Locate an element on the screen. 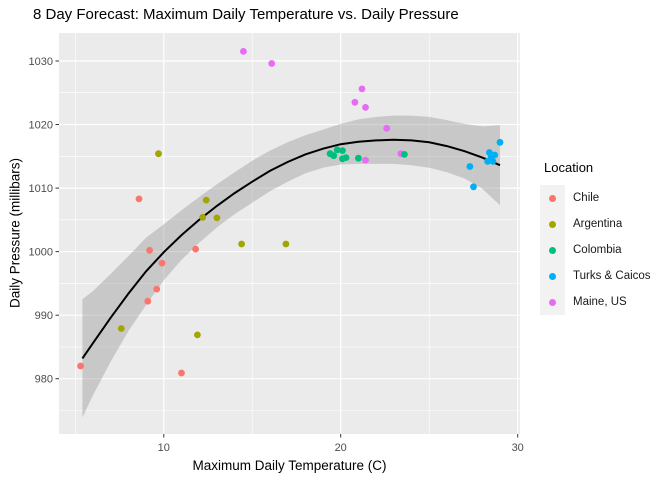 This screenshot has height=480, width=672. x-tick-label: 30 is located at coordinates (518, 448).